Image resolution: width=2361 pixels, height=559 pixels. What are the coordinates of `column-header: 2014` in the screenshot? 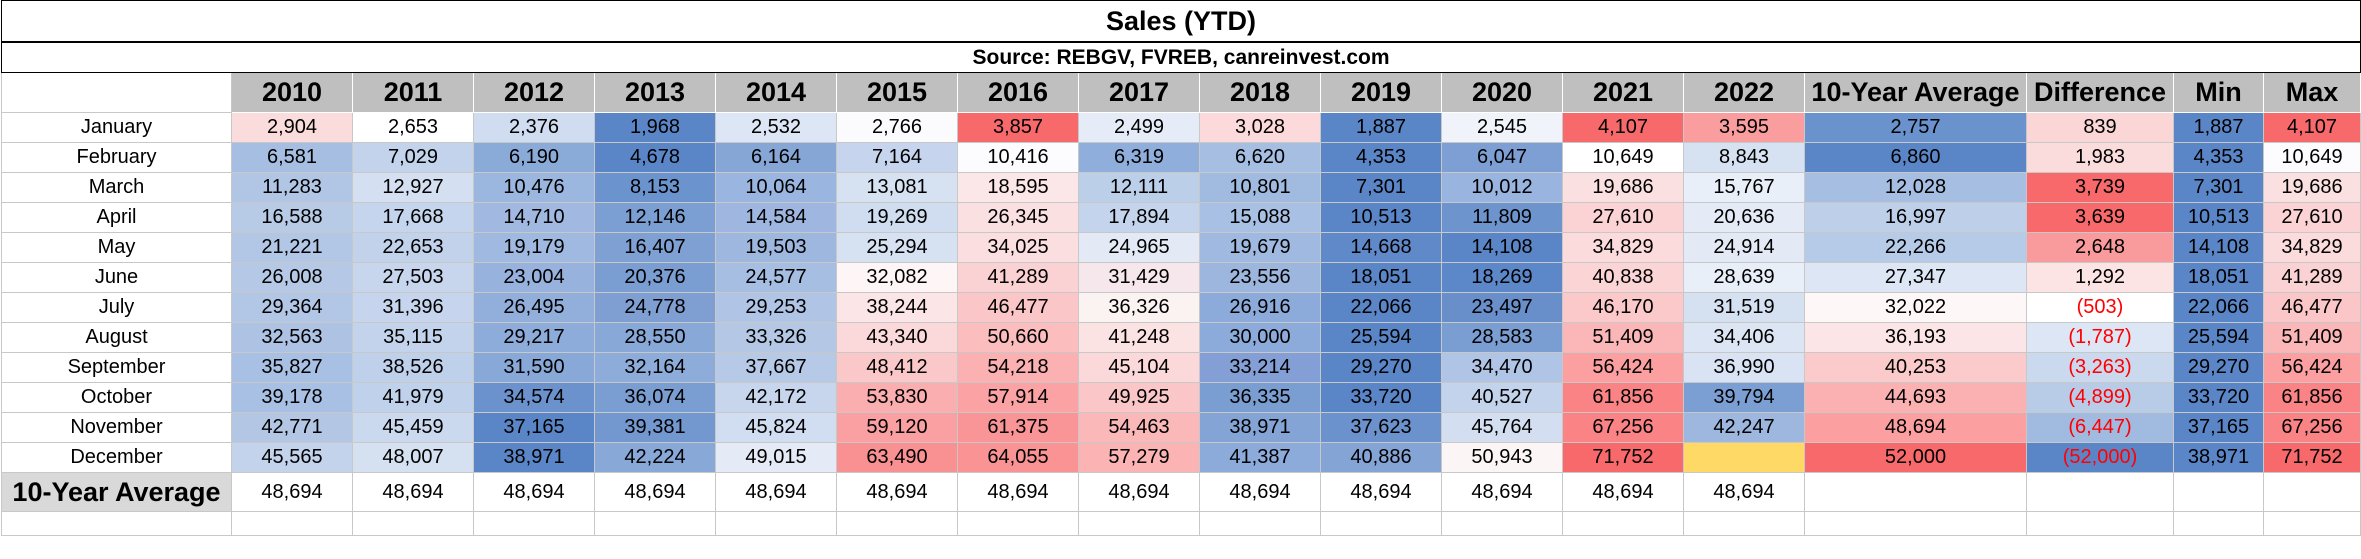 It's located at (776, 92).